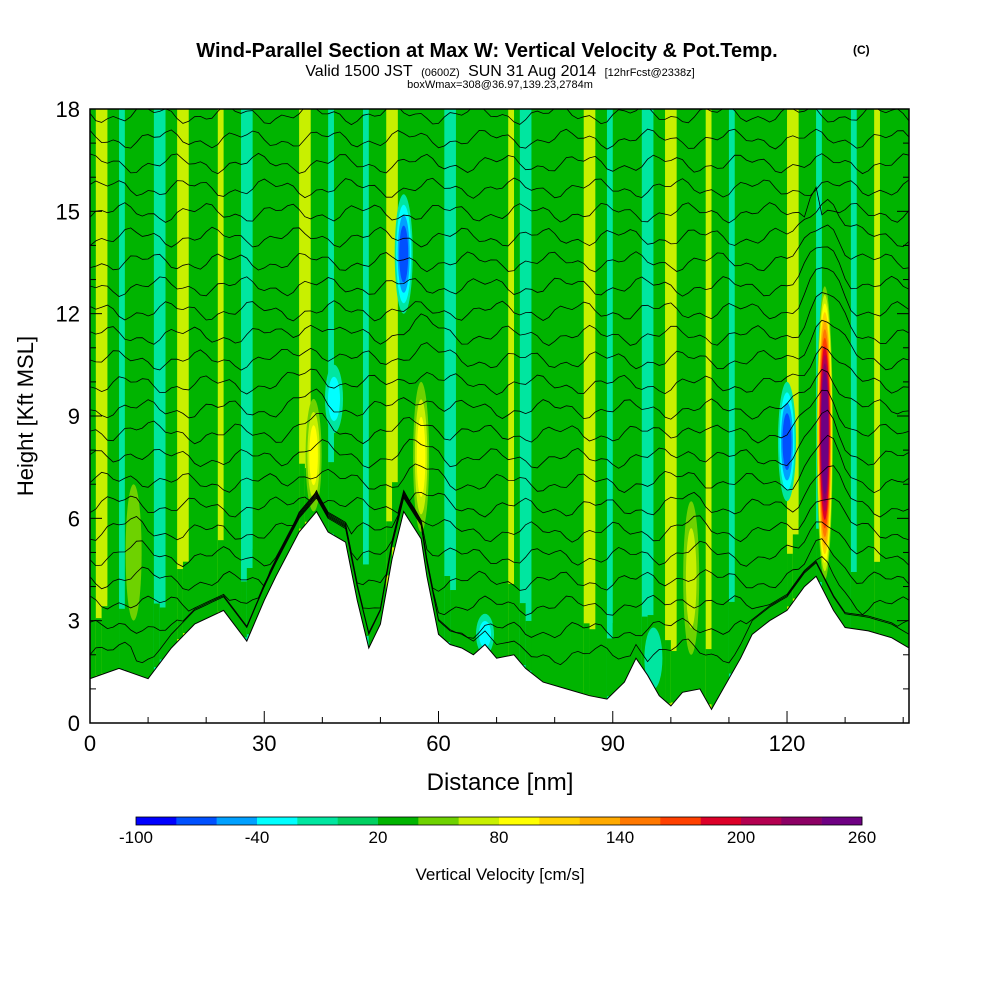 The height and width of the screenshot is (1000, 1000). Describe the element at coordinates (257, 837) in the screenshot. I see `colorbar-tick-label: -40` at that location.